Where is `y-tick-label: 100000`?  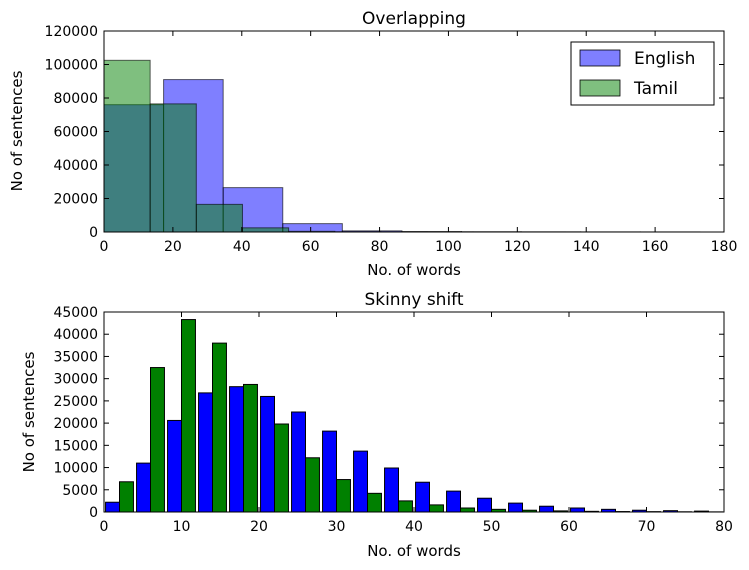 y-tick-label: 100000 is located at coordinates (71, 66).